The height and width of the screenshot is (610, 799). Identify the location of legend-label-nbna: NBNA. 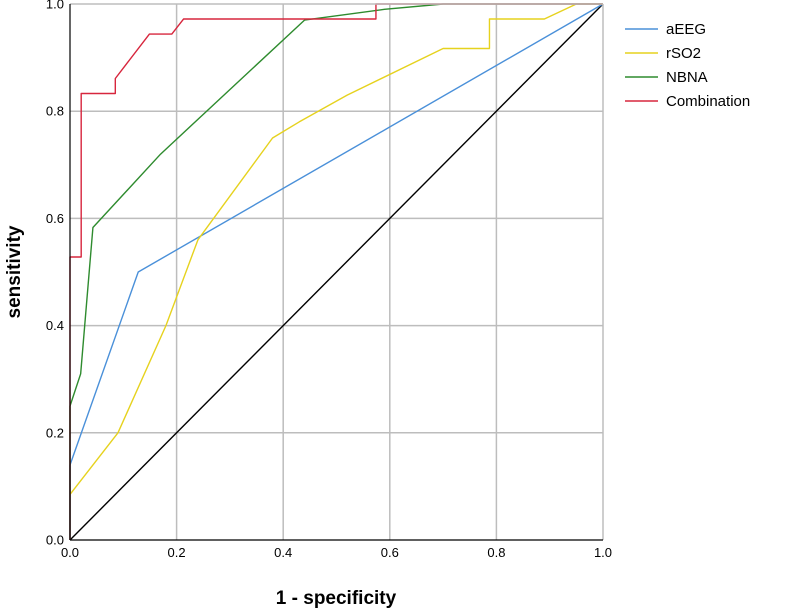
(687, 77).